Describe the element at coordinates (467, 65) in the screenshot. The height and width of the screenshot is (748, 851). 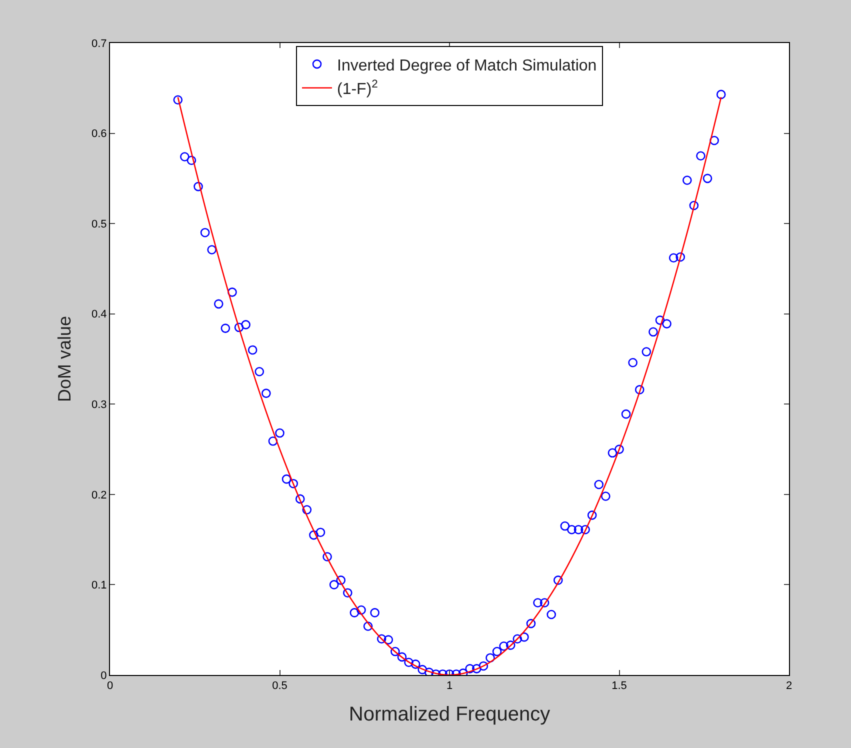
I see `legend-label: Inverted Degree of Match Simulation` at that location.